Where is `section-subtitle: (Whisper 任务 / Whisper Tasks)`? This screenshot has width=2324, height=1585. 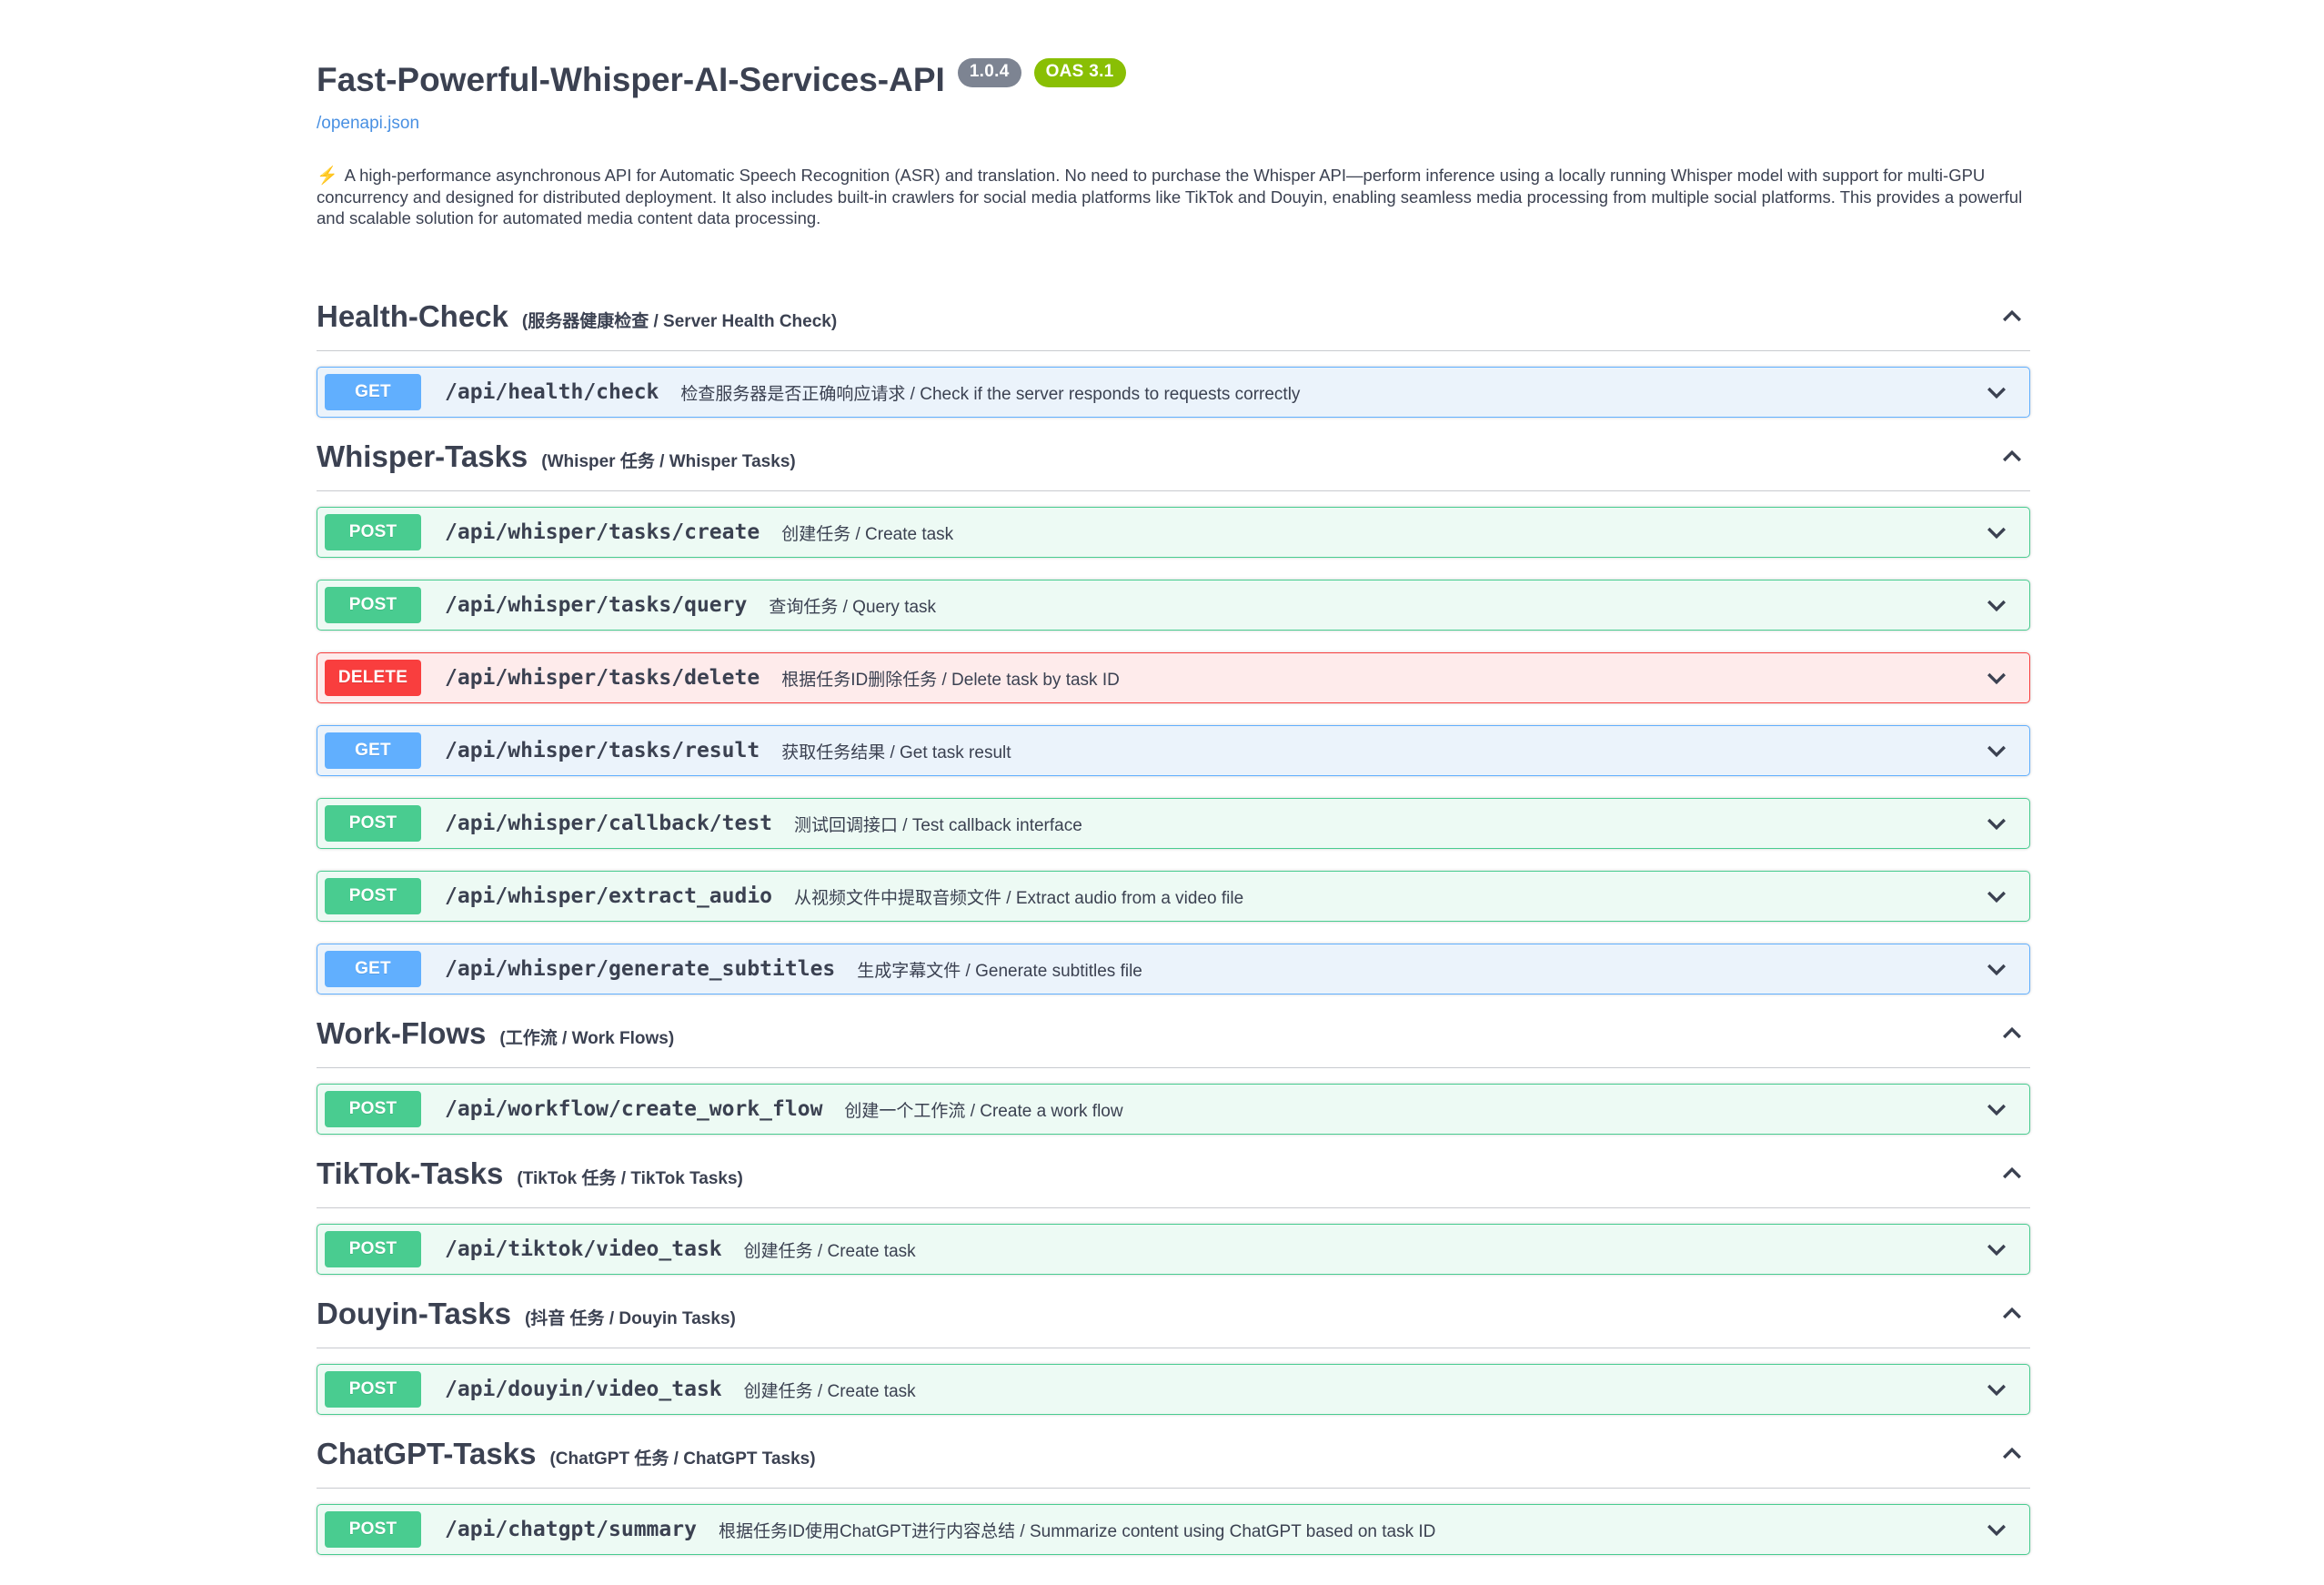 section-subtitle: (Whisper 任务 / Whisper Tasks) is located at coordinates (668, 462).